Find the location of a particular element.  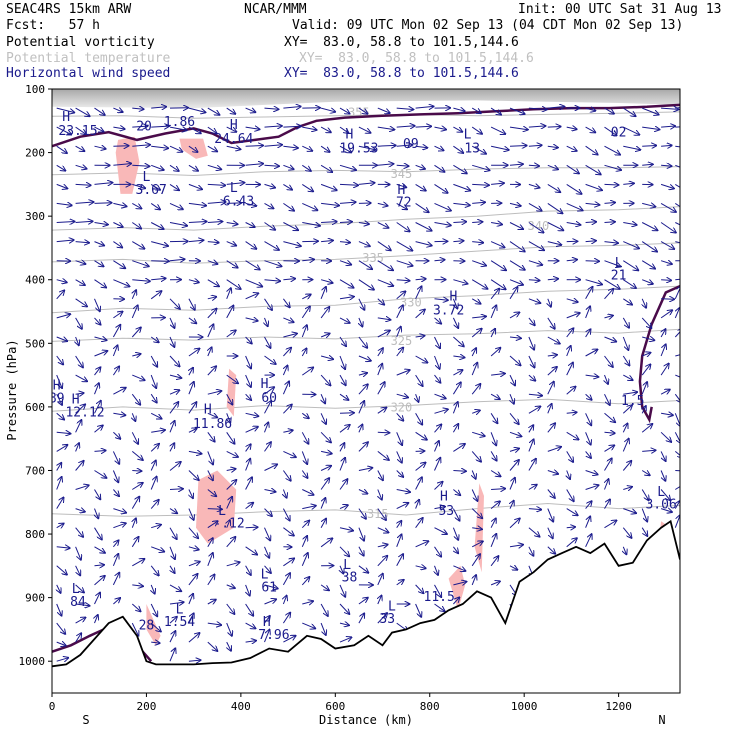

theta-contour-label: 325 is located at coordinates (402, 341).